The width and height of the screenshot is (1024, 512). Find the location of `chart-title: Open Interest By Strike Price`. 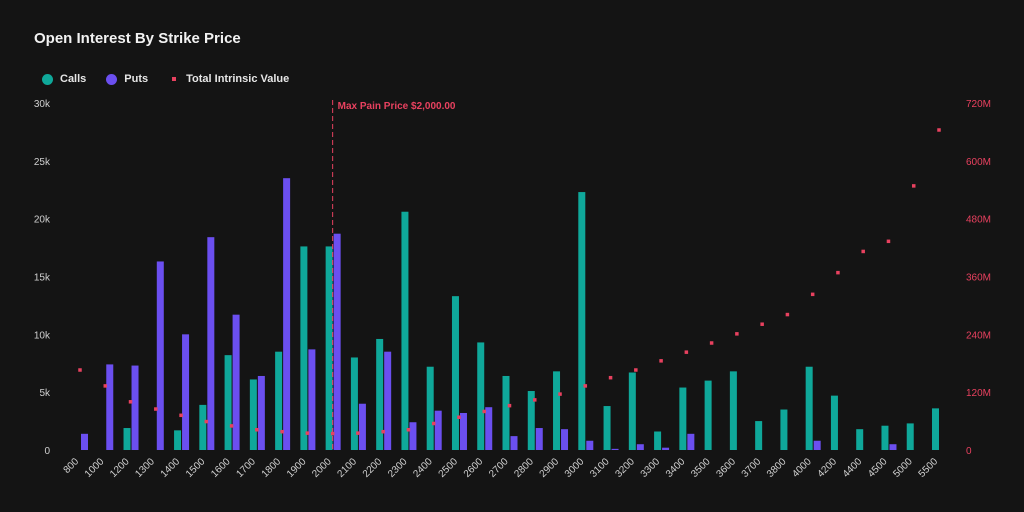

chart-title: Open Interest By Strike Price is located at coordinates (137, 38).